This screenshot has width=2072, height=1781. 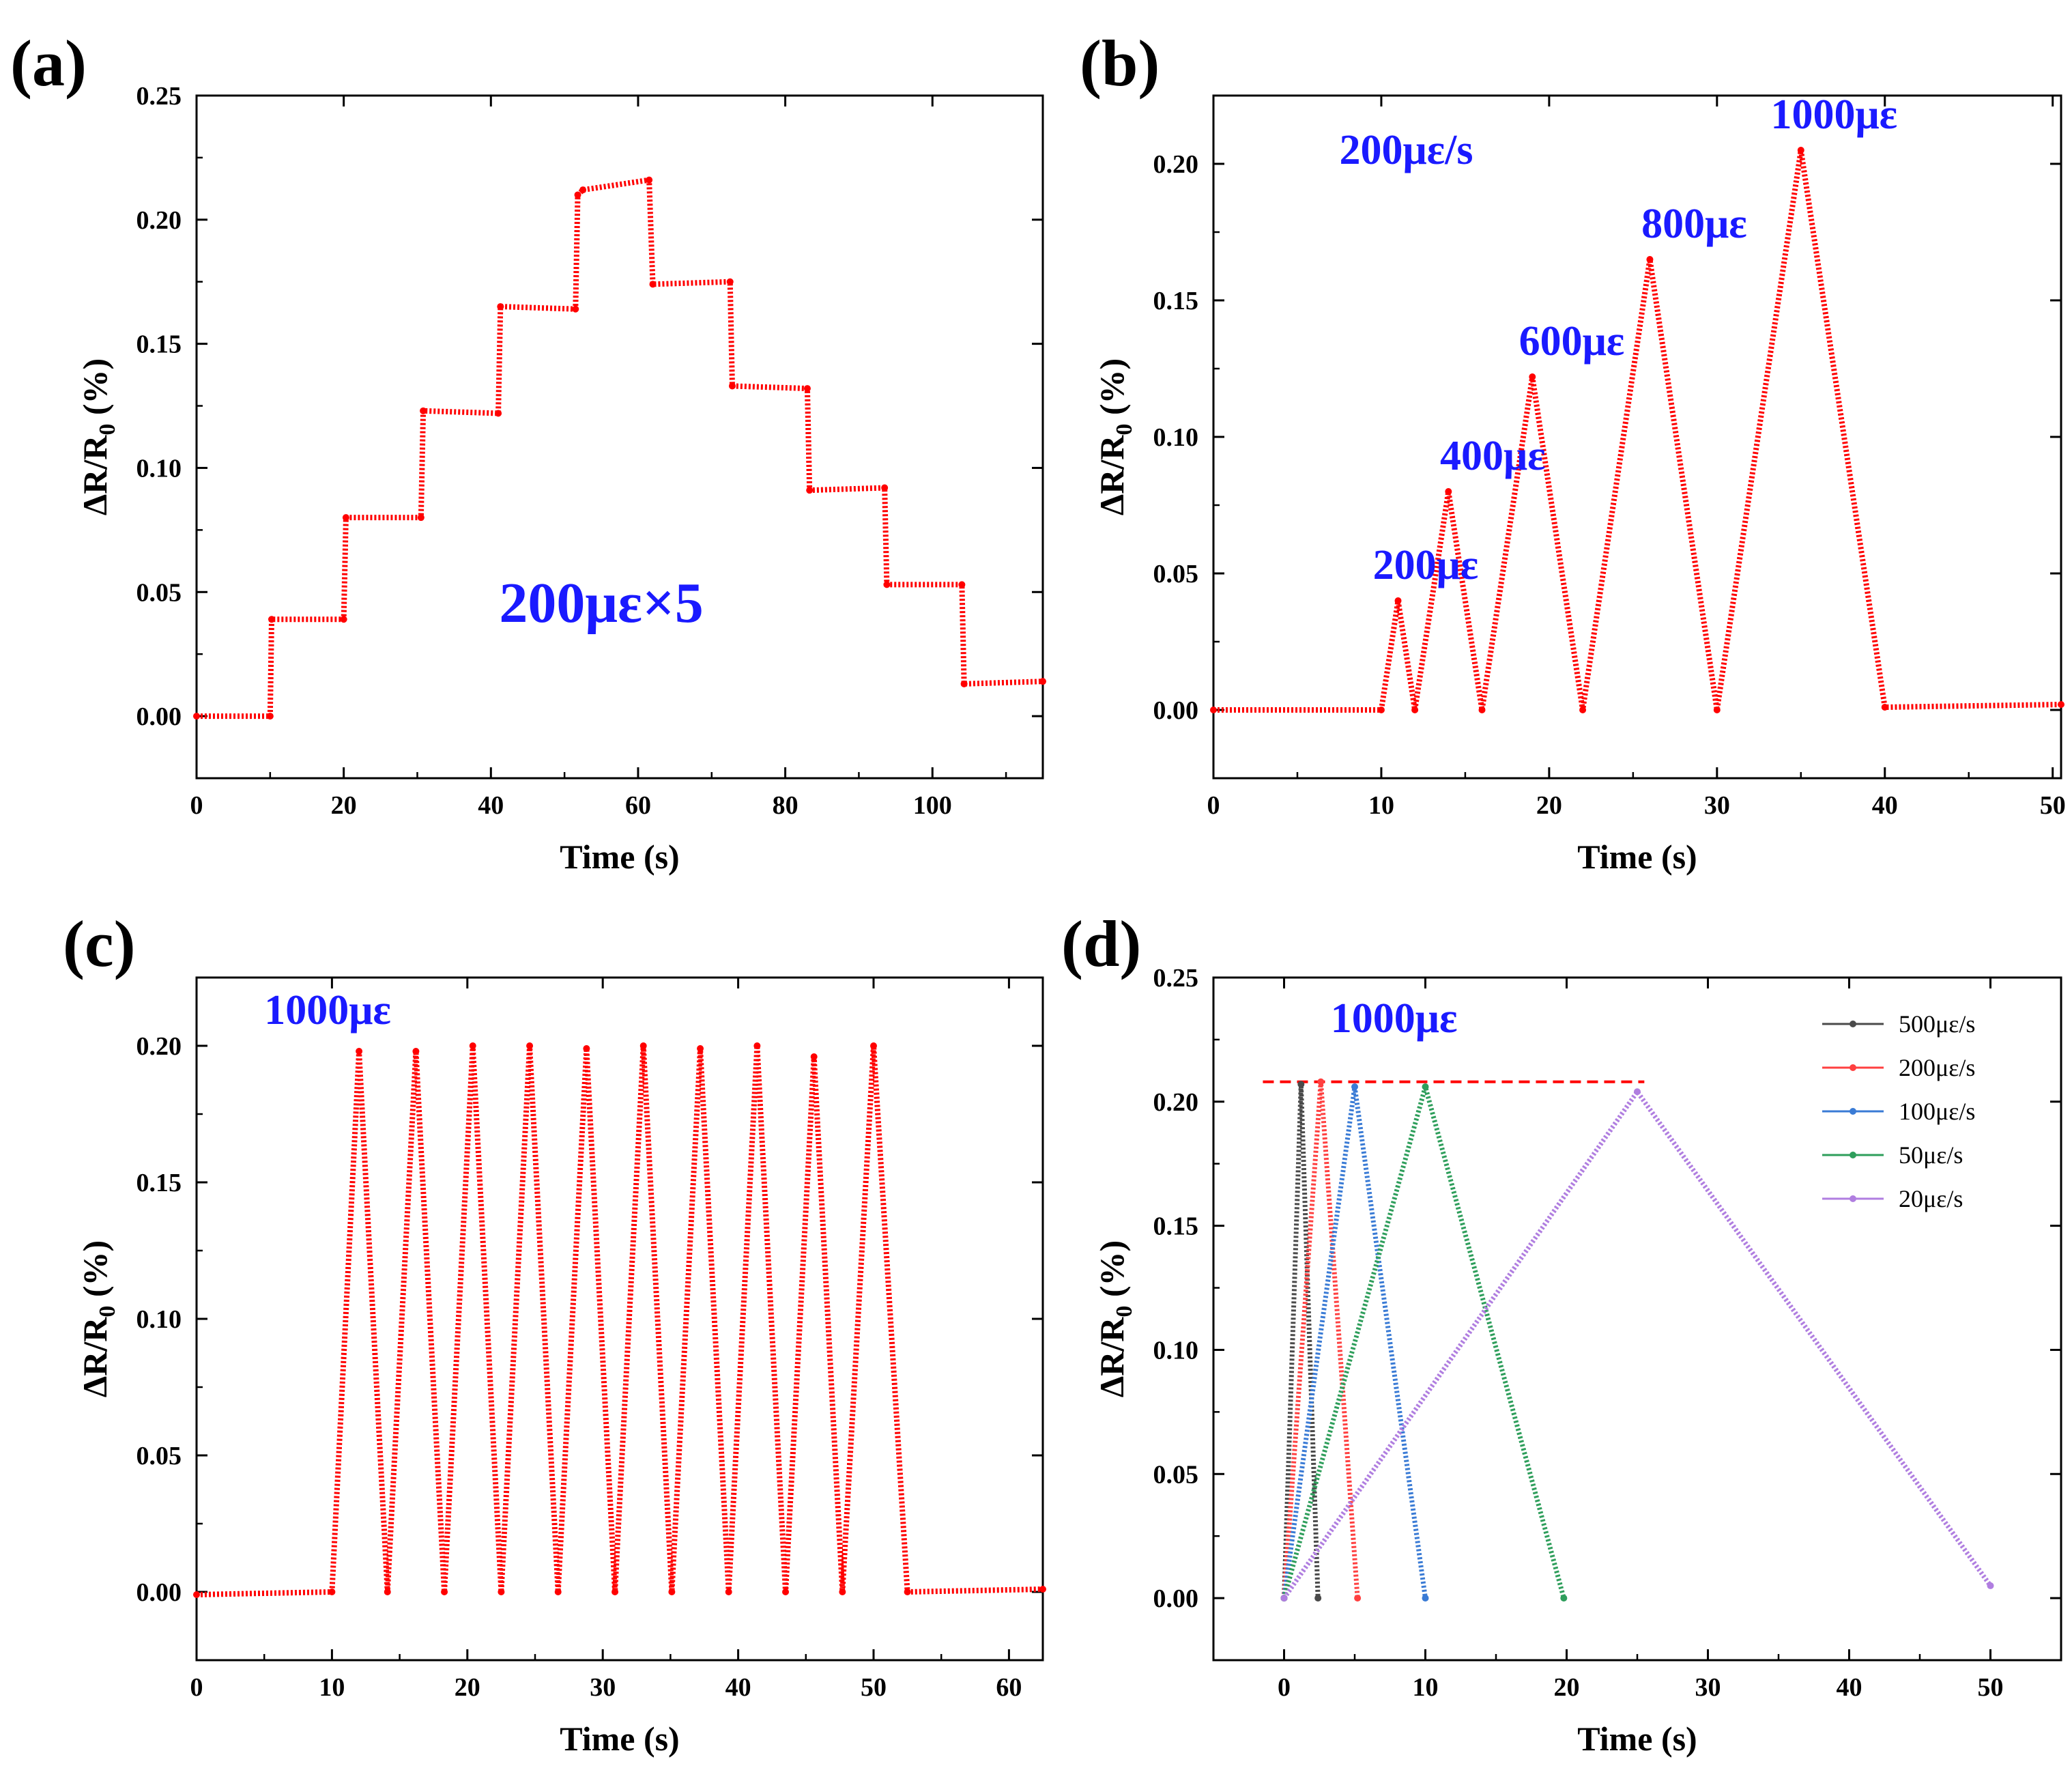 I want to click on y-tick-label: 0.10, so click(x=159, y=1319).